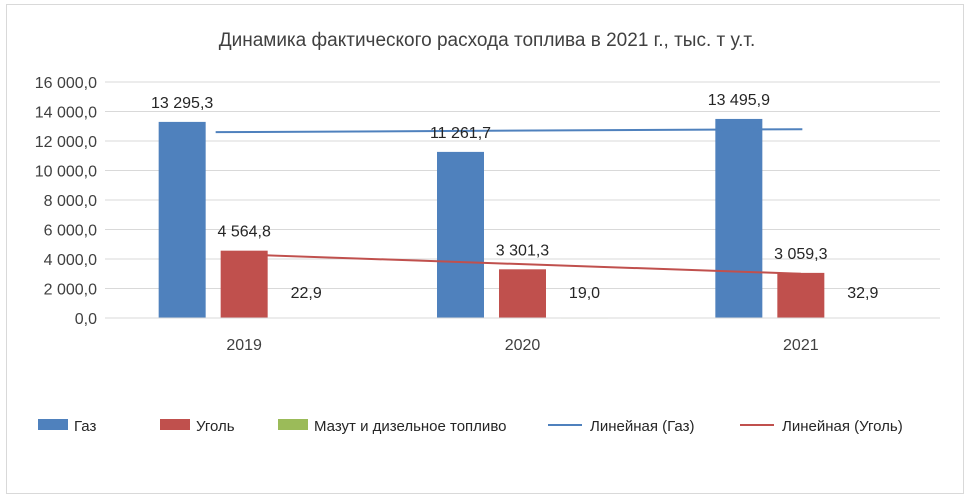 The width and height of the screenshot is (974, 503). I want to click on legend-label: Уголь, so click(215, 426).